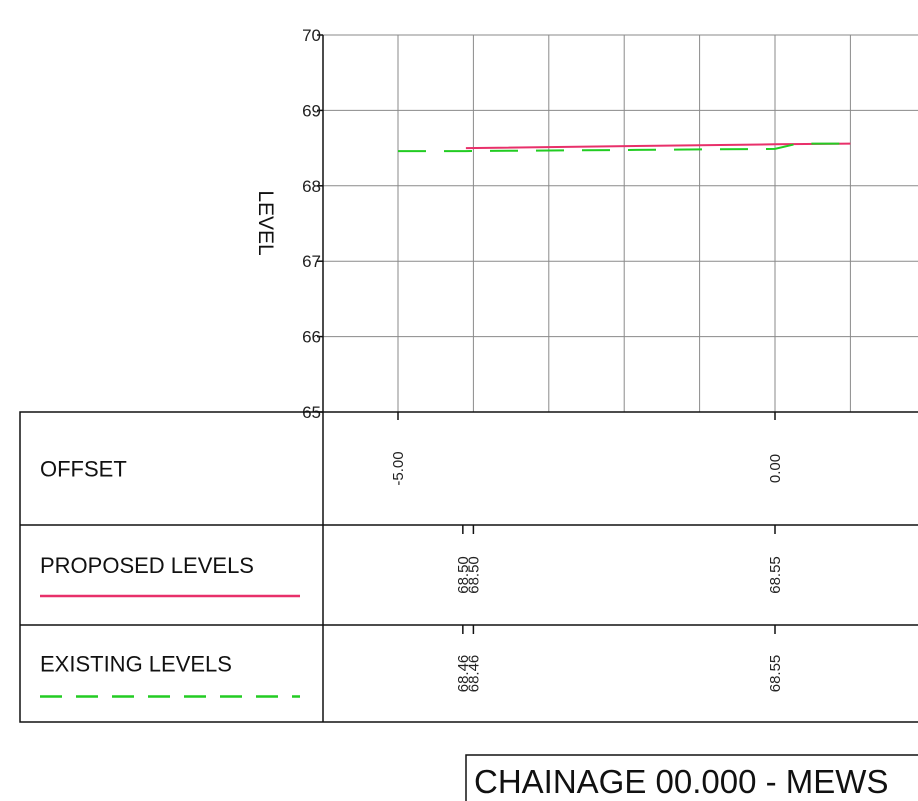  Describe the element at coordinates (311, 337) in the screenshot. I see `y-tick-label: 66` at that location.